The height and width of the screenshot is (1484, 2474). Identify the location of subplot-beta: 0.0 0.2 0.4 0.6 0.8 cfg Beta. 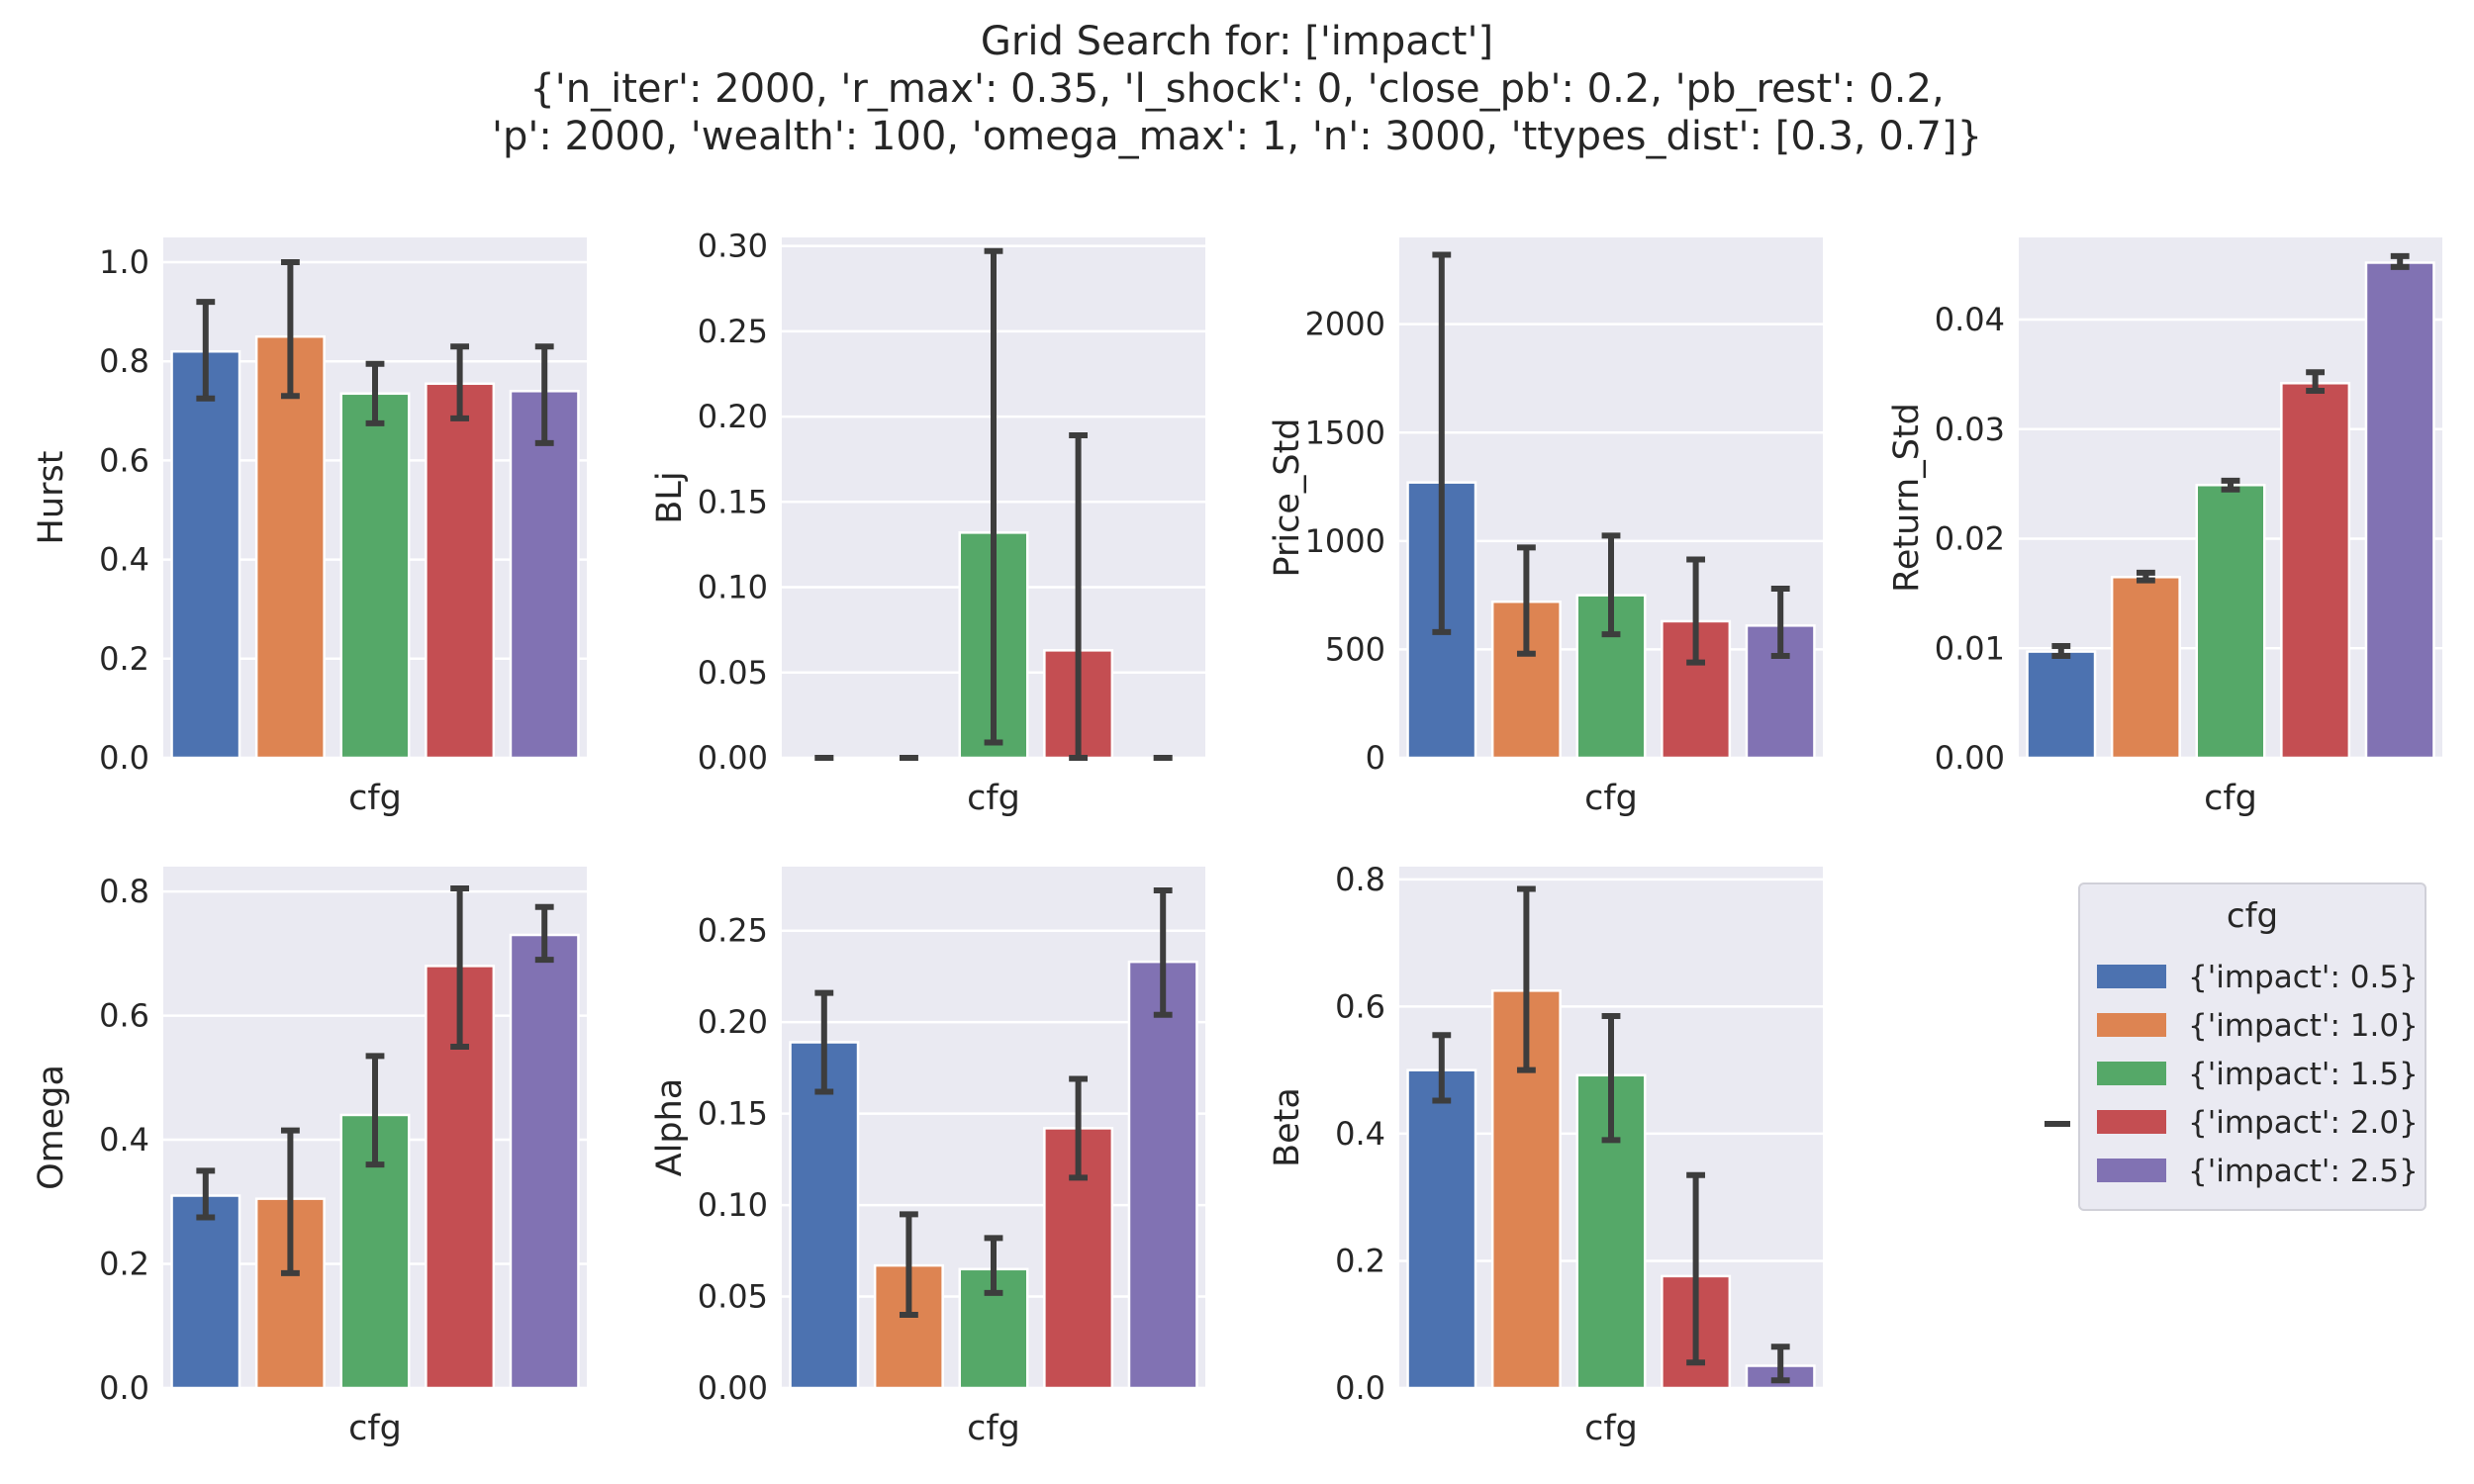
(1546, 1154).